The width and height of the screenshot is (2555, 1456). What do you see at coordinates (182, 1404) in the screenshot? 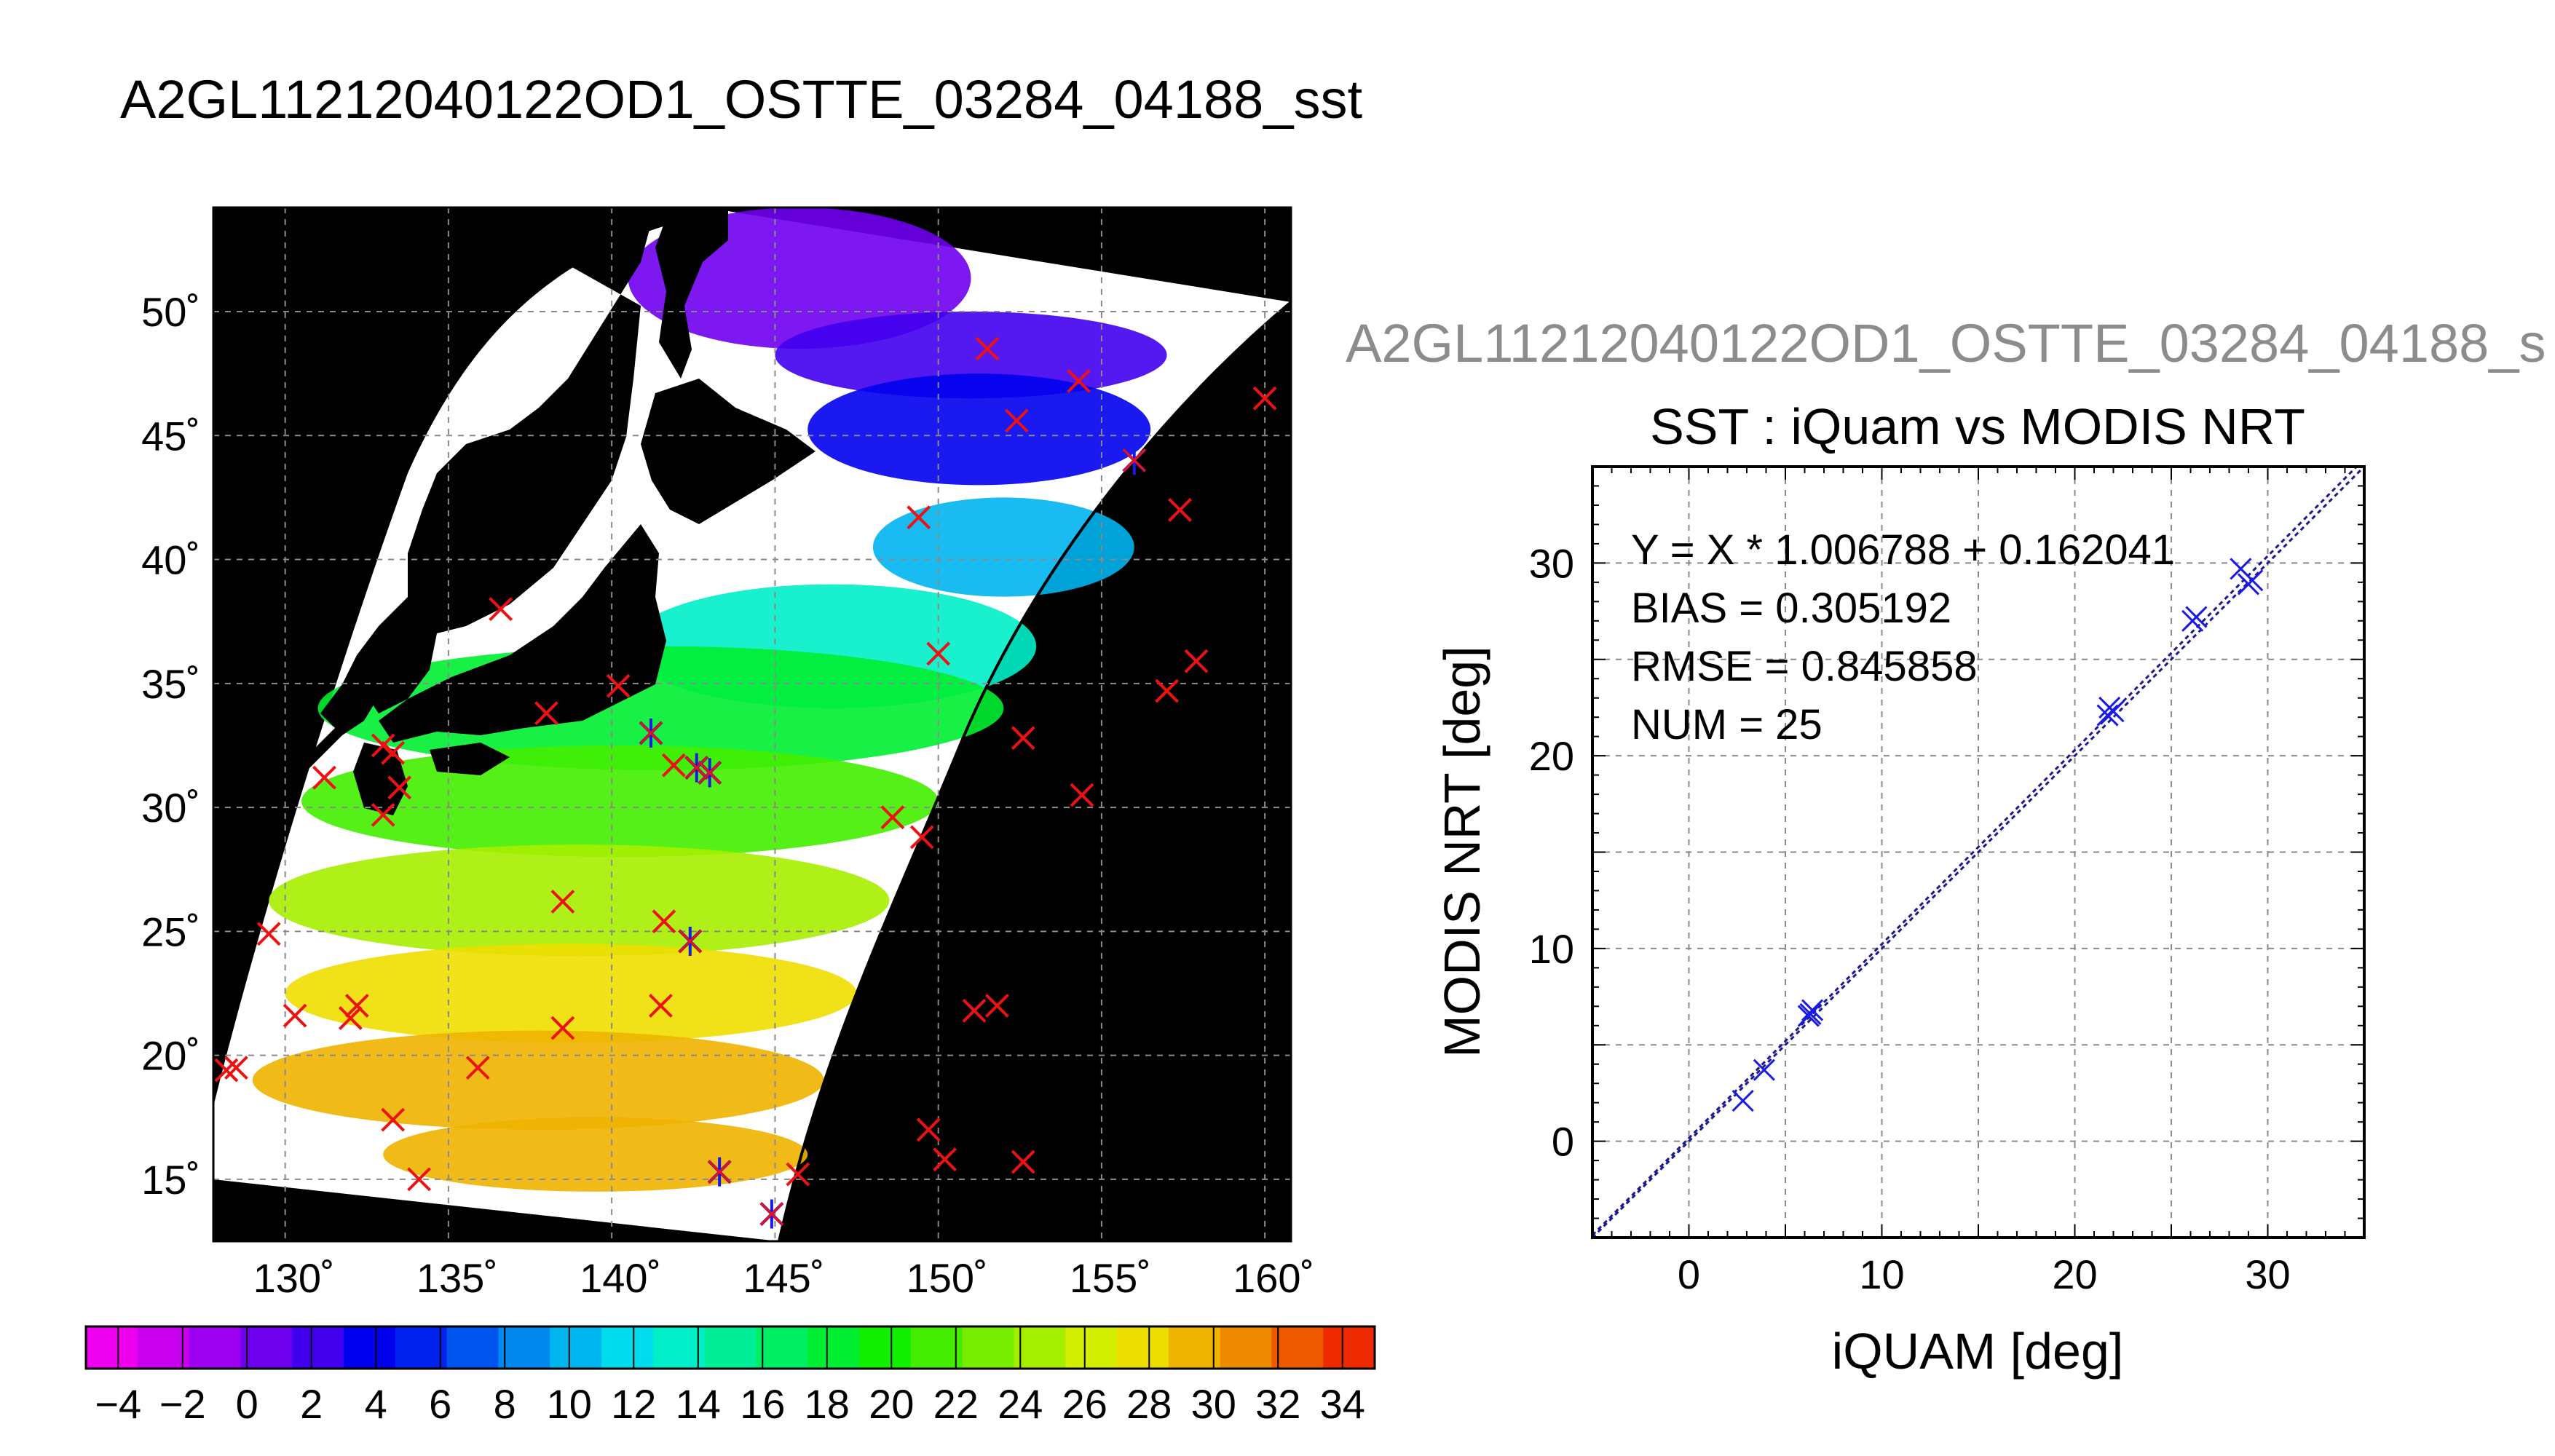
I see `colorbar-tick-label: −2` at bounding box center [182, 1404].